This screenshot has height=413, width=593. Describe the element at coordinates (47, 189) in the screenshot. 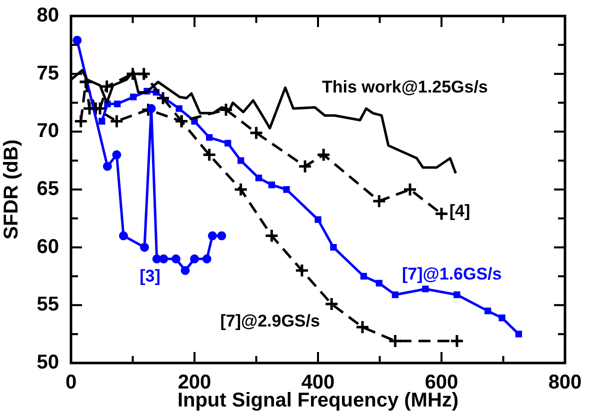

I see `y-tick-label: 65` at that location.